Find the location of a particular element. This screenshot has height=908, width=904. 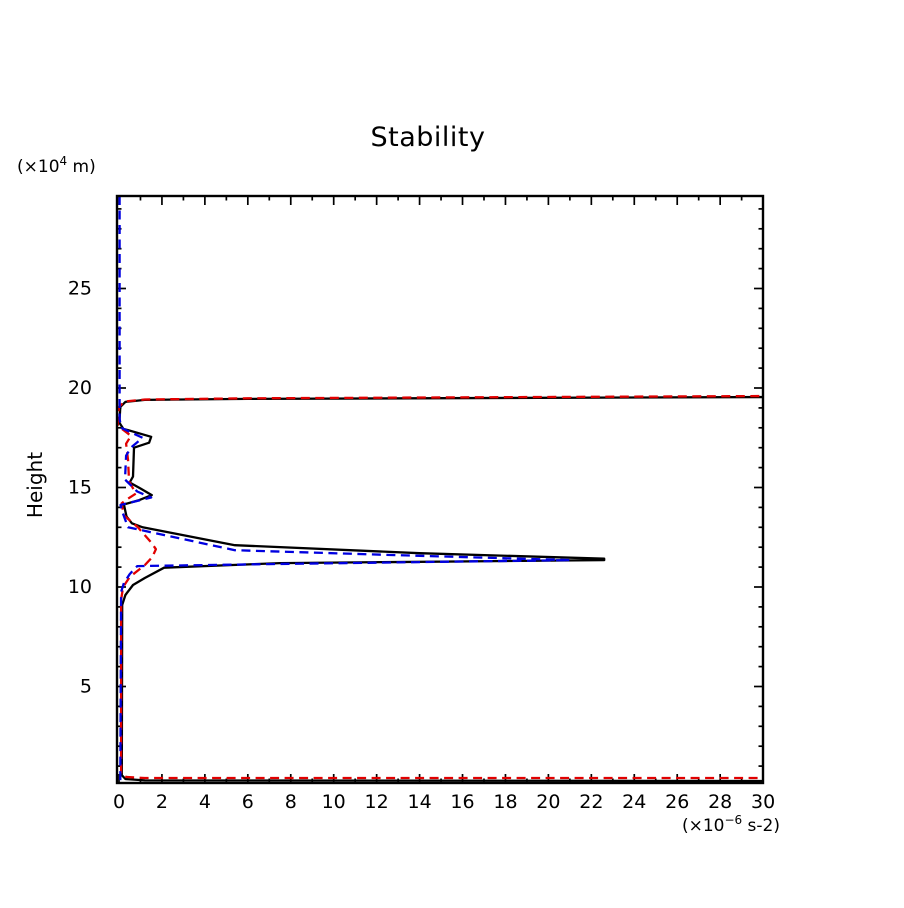

x-axis-unit-label: (×10−6 s-2) is located at coordinates (731, 824).